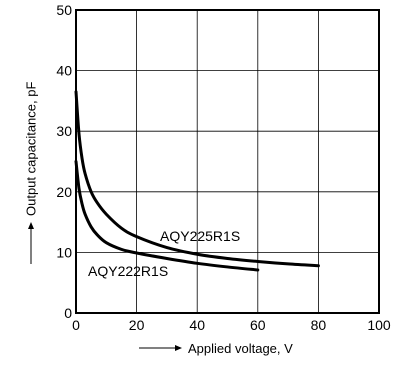 Image resolution: width=403 pixels, height=365 pixels. Describe the element at coordinates (68, 313) in the screenshot. I see `y-tick-label: 0` at that location.